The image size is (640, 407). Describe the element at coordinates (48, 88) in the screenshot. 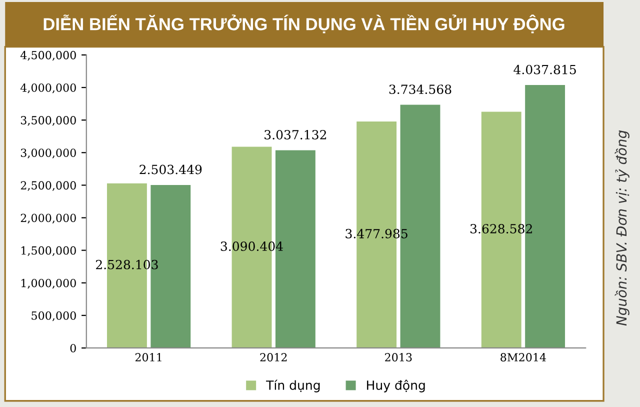

I see `y-tick-label: 4,000,000` at that location.